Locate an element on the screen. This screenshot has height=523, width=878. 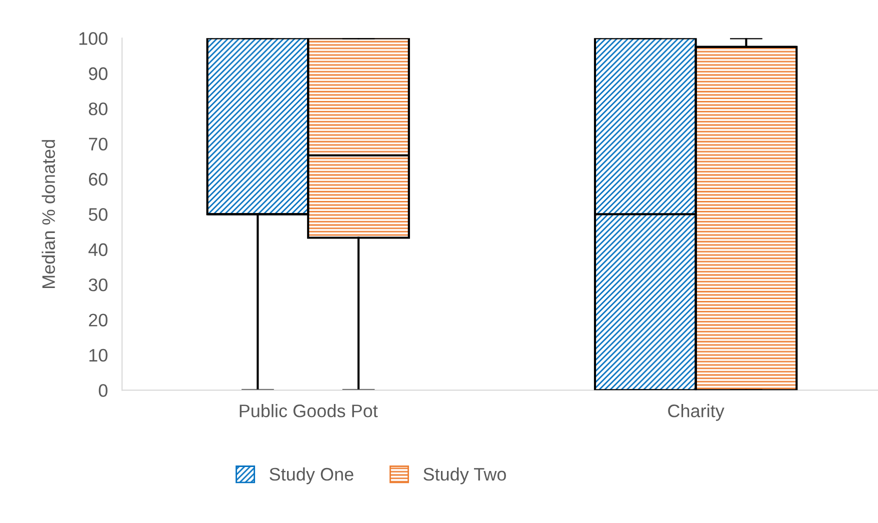
legend-label: Study One is located at coordinates (312, 475).